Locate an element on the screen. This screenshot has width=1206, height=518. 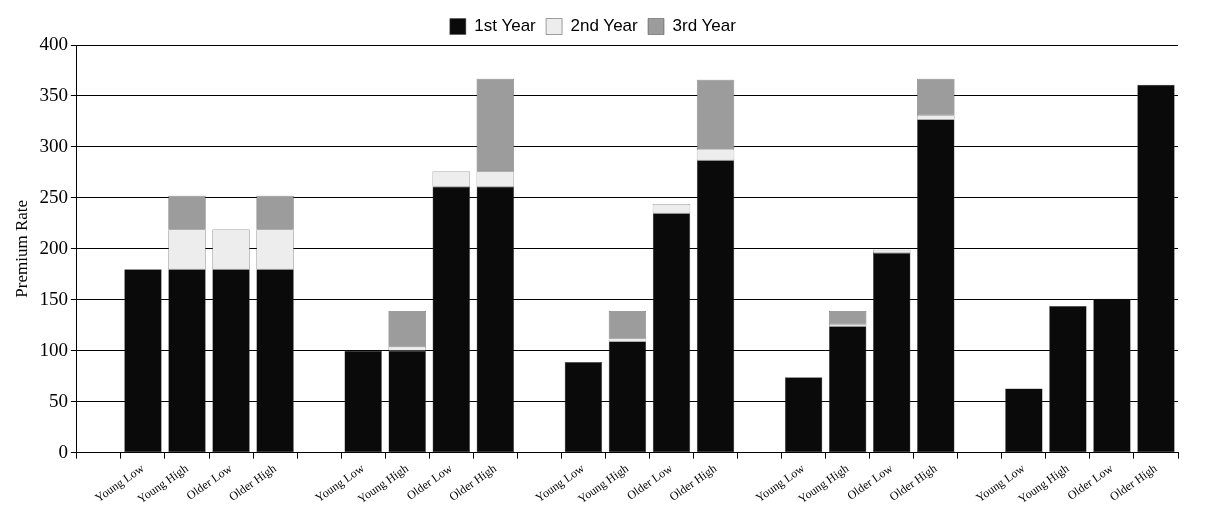
y-tick-label: 350 is located at coordinates (53, 94).